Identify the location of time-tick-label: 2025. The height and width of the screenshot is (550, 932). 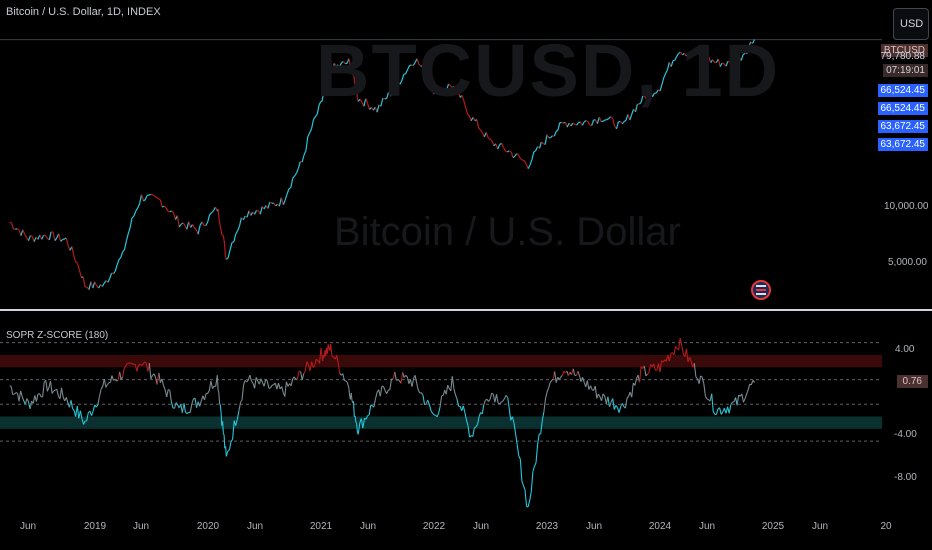
(773, 526).